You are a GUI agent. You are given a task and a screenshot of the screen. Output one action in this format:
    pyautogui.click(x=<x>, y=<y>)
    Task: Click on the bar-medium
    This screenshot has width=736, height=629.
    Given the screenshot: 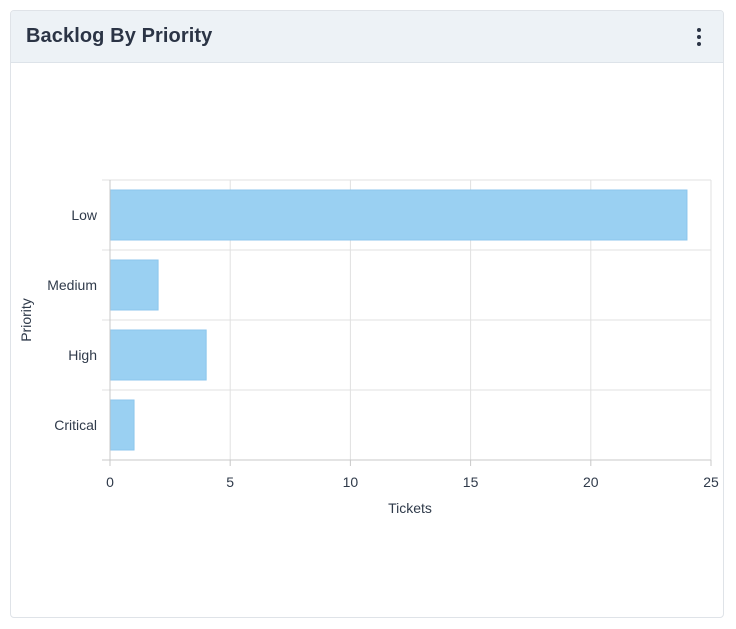 What is the action you would take?
    pyautogui.click(x=134, y=285)
    